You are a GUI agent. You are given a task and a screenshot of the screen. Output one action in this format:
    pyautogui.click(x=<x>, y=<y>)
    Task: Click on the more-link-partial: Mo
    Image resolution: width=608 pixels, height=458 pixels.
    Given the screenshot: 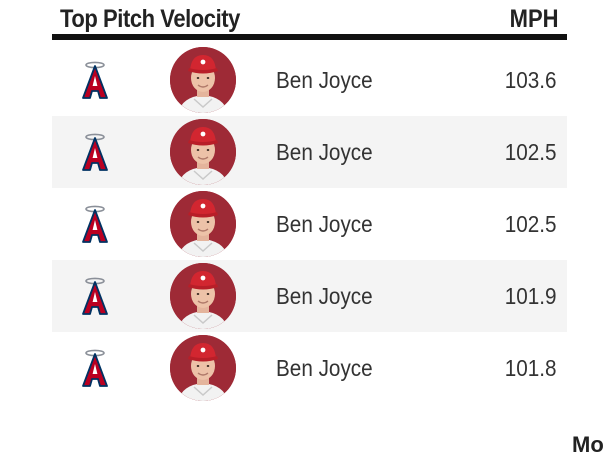 What is the action you would take?
    pyautogui.click(x=588, y=444)
    